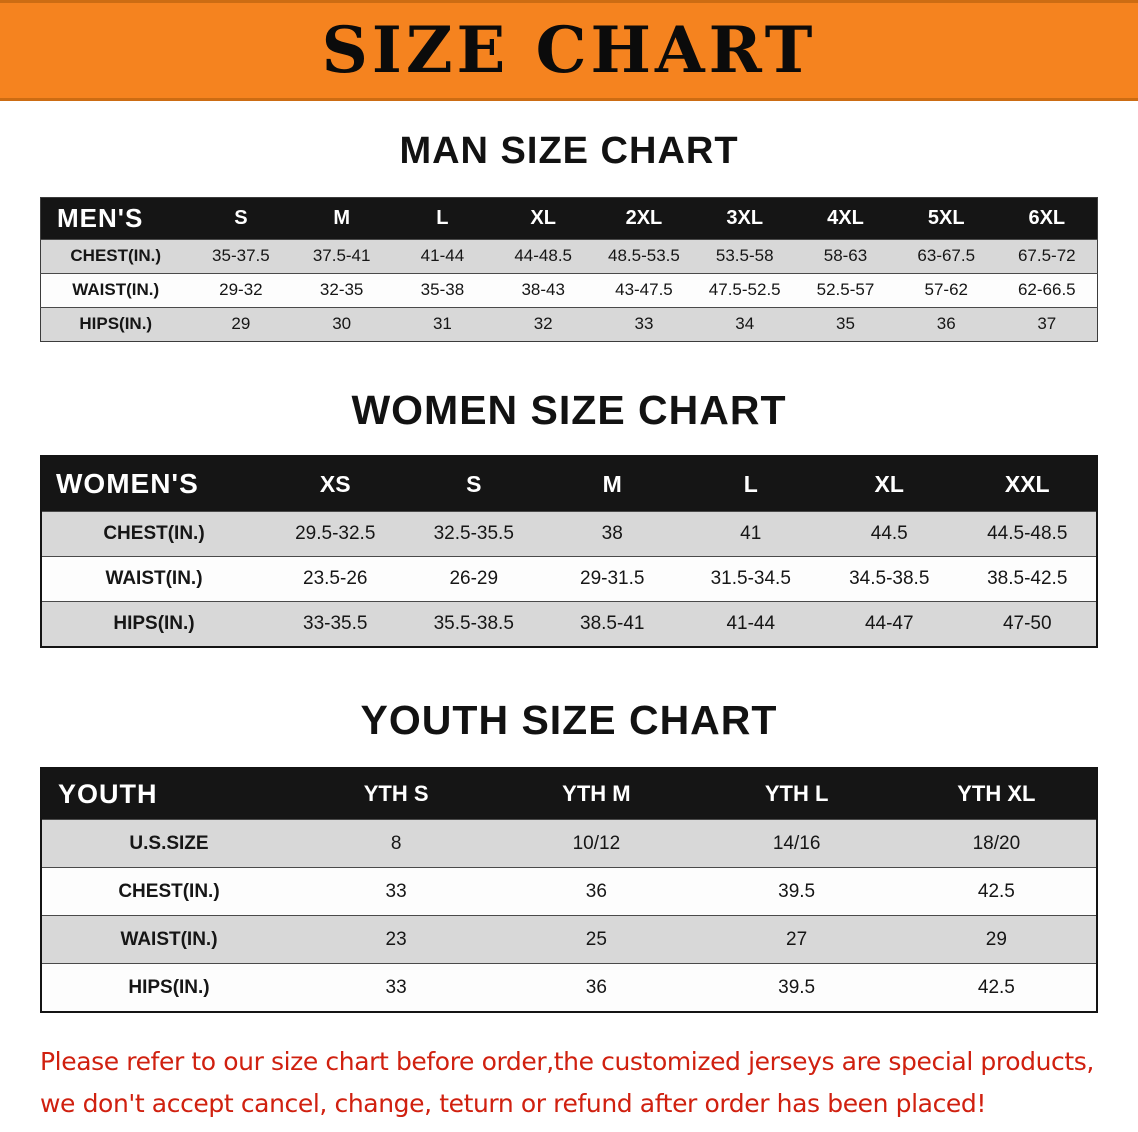  I want to click on youth-section-heading: YOUTH SIZE CHART, so click(569, 719).